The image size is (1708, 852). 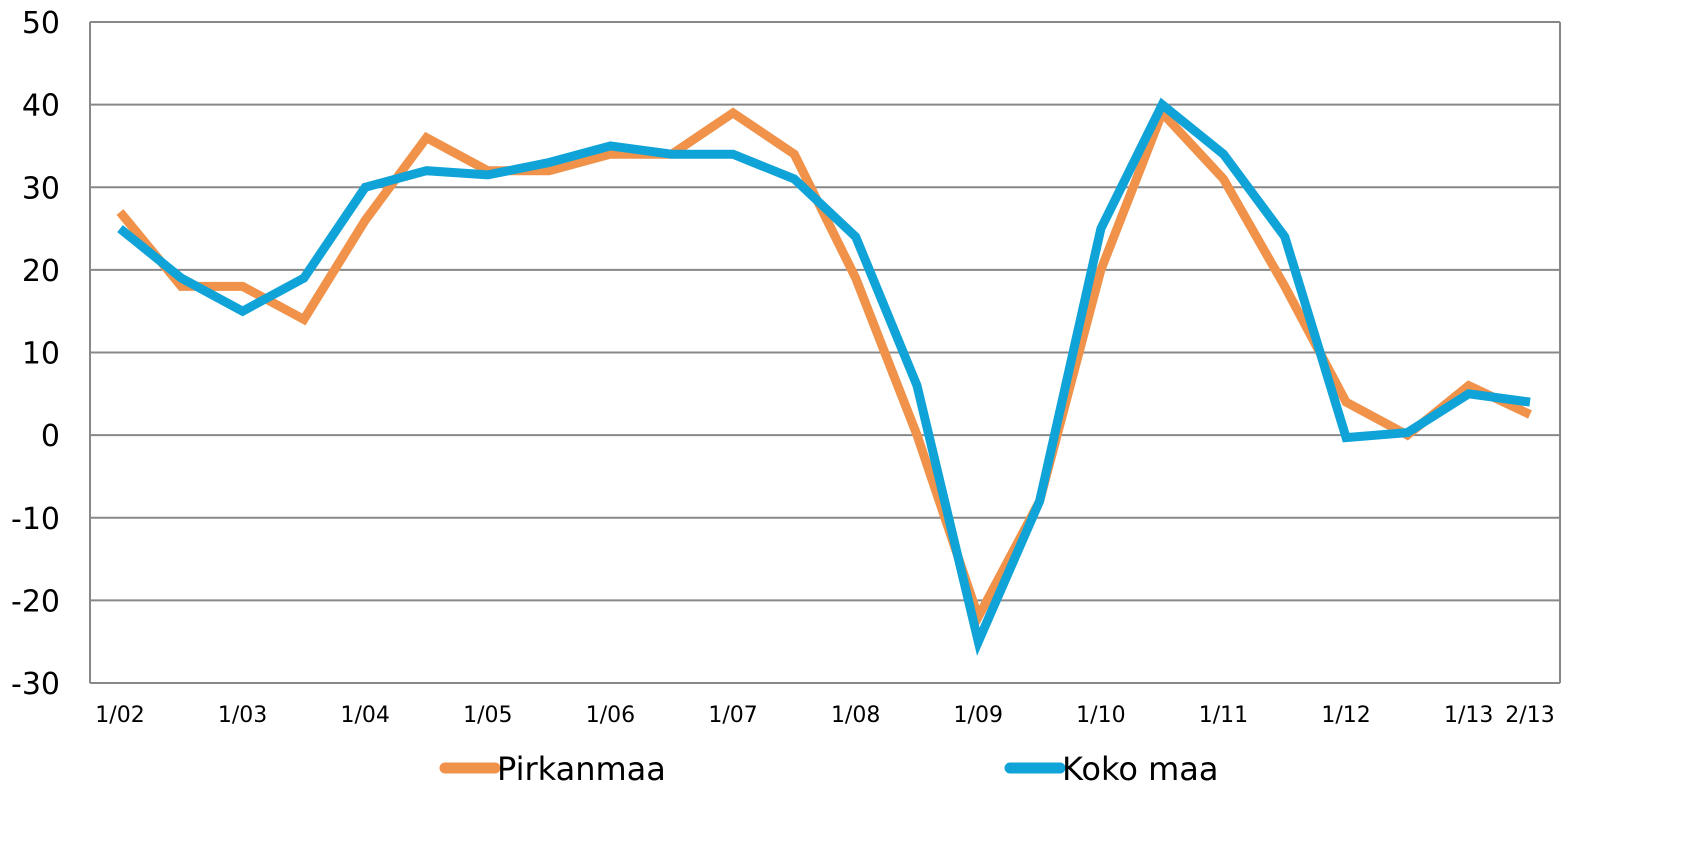 What do you see at coordinates (50, 436) in the screenshot?
I see `y-tick-label: 0` at bounding box center [50, 436].